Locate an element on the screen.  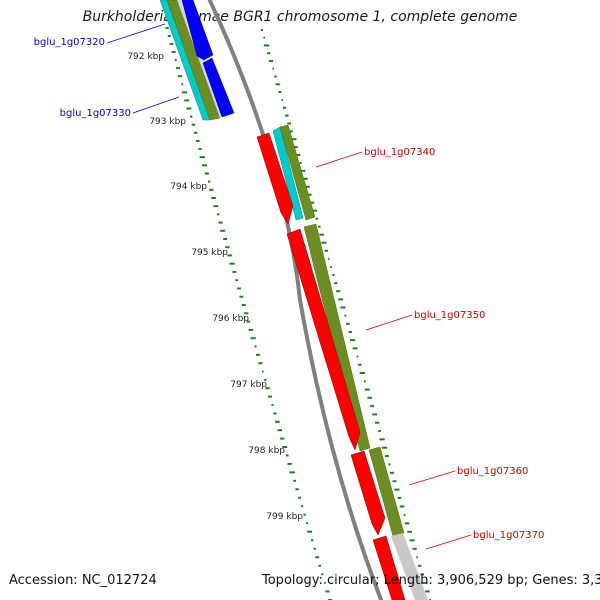
gene-label-bglu-1g07350: bglu_1g07350 is located at coordinates (449, 315).